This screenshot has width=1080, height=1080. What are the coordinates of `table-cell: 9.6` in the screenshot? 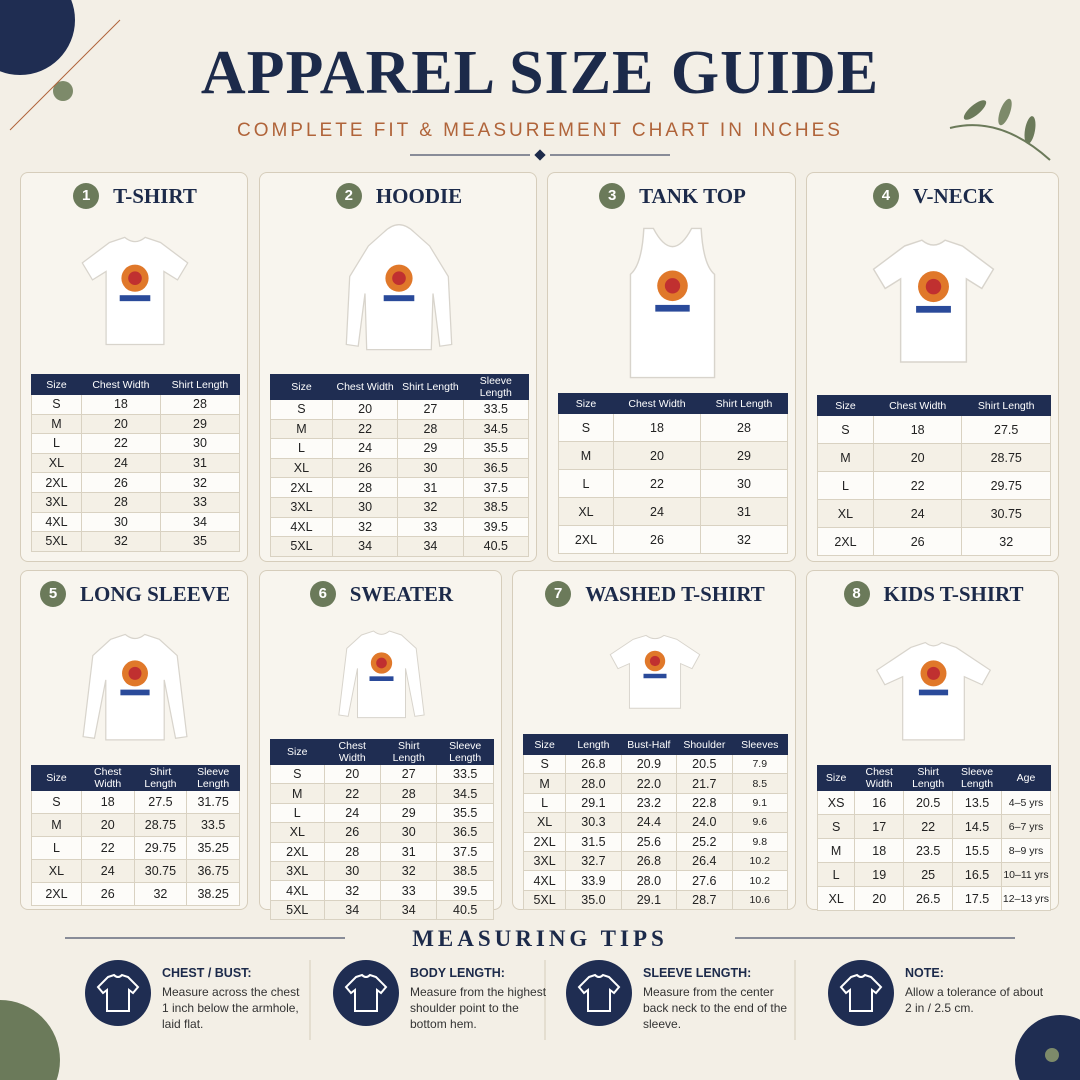 It's located at (759, 822).